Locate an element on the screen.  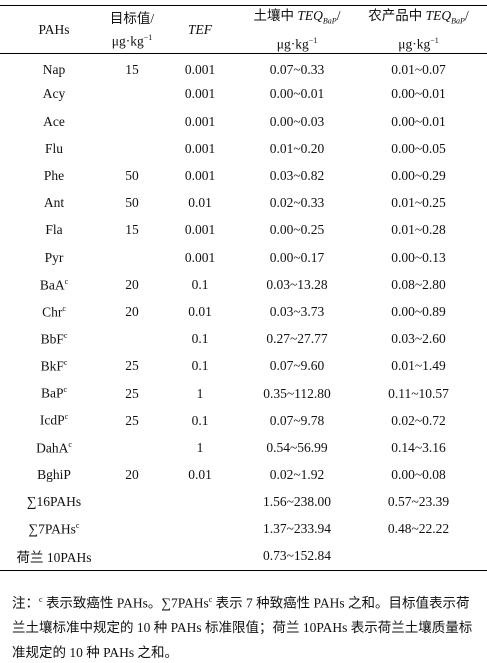
text-run: Pyr is located at coordinates (54, 257).